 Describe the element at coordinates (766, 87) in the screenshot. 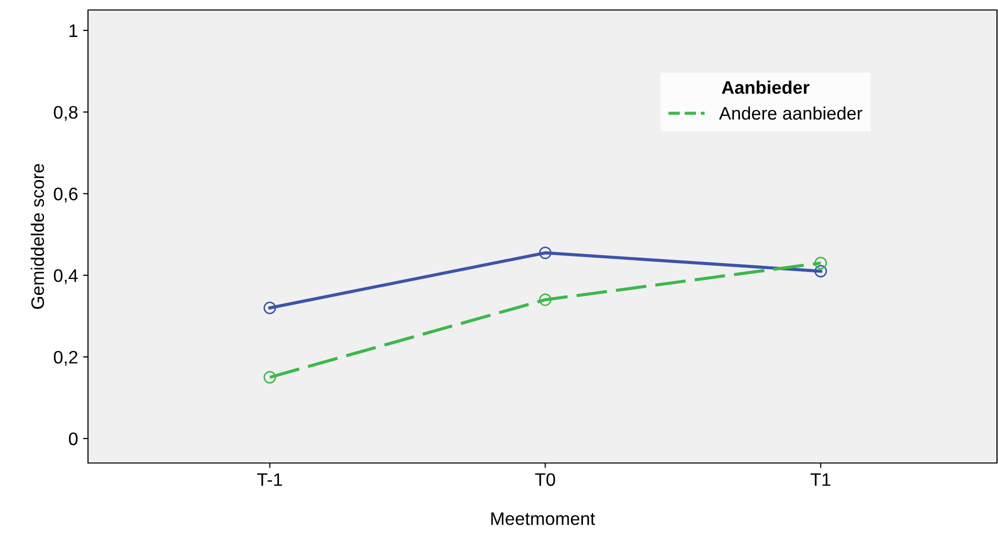

I see `legend-title: Aanbieder` at that location.